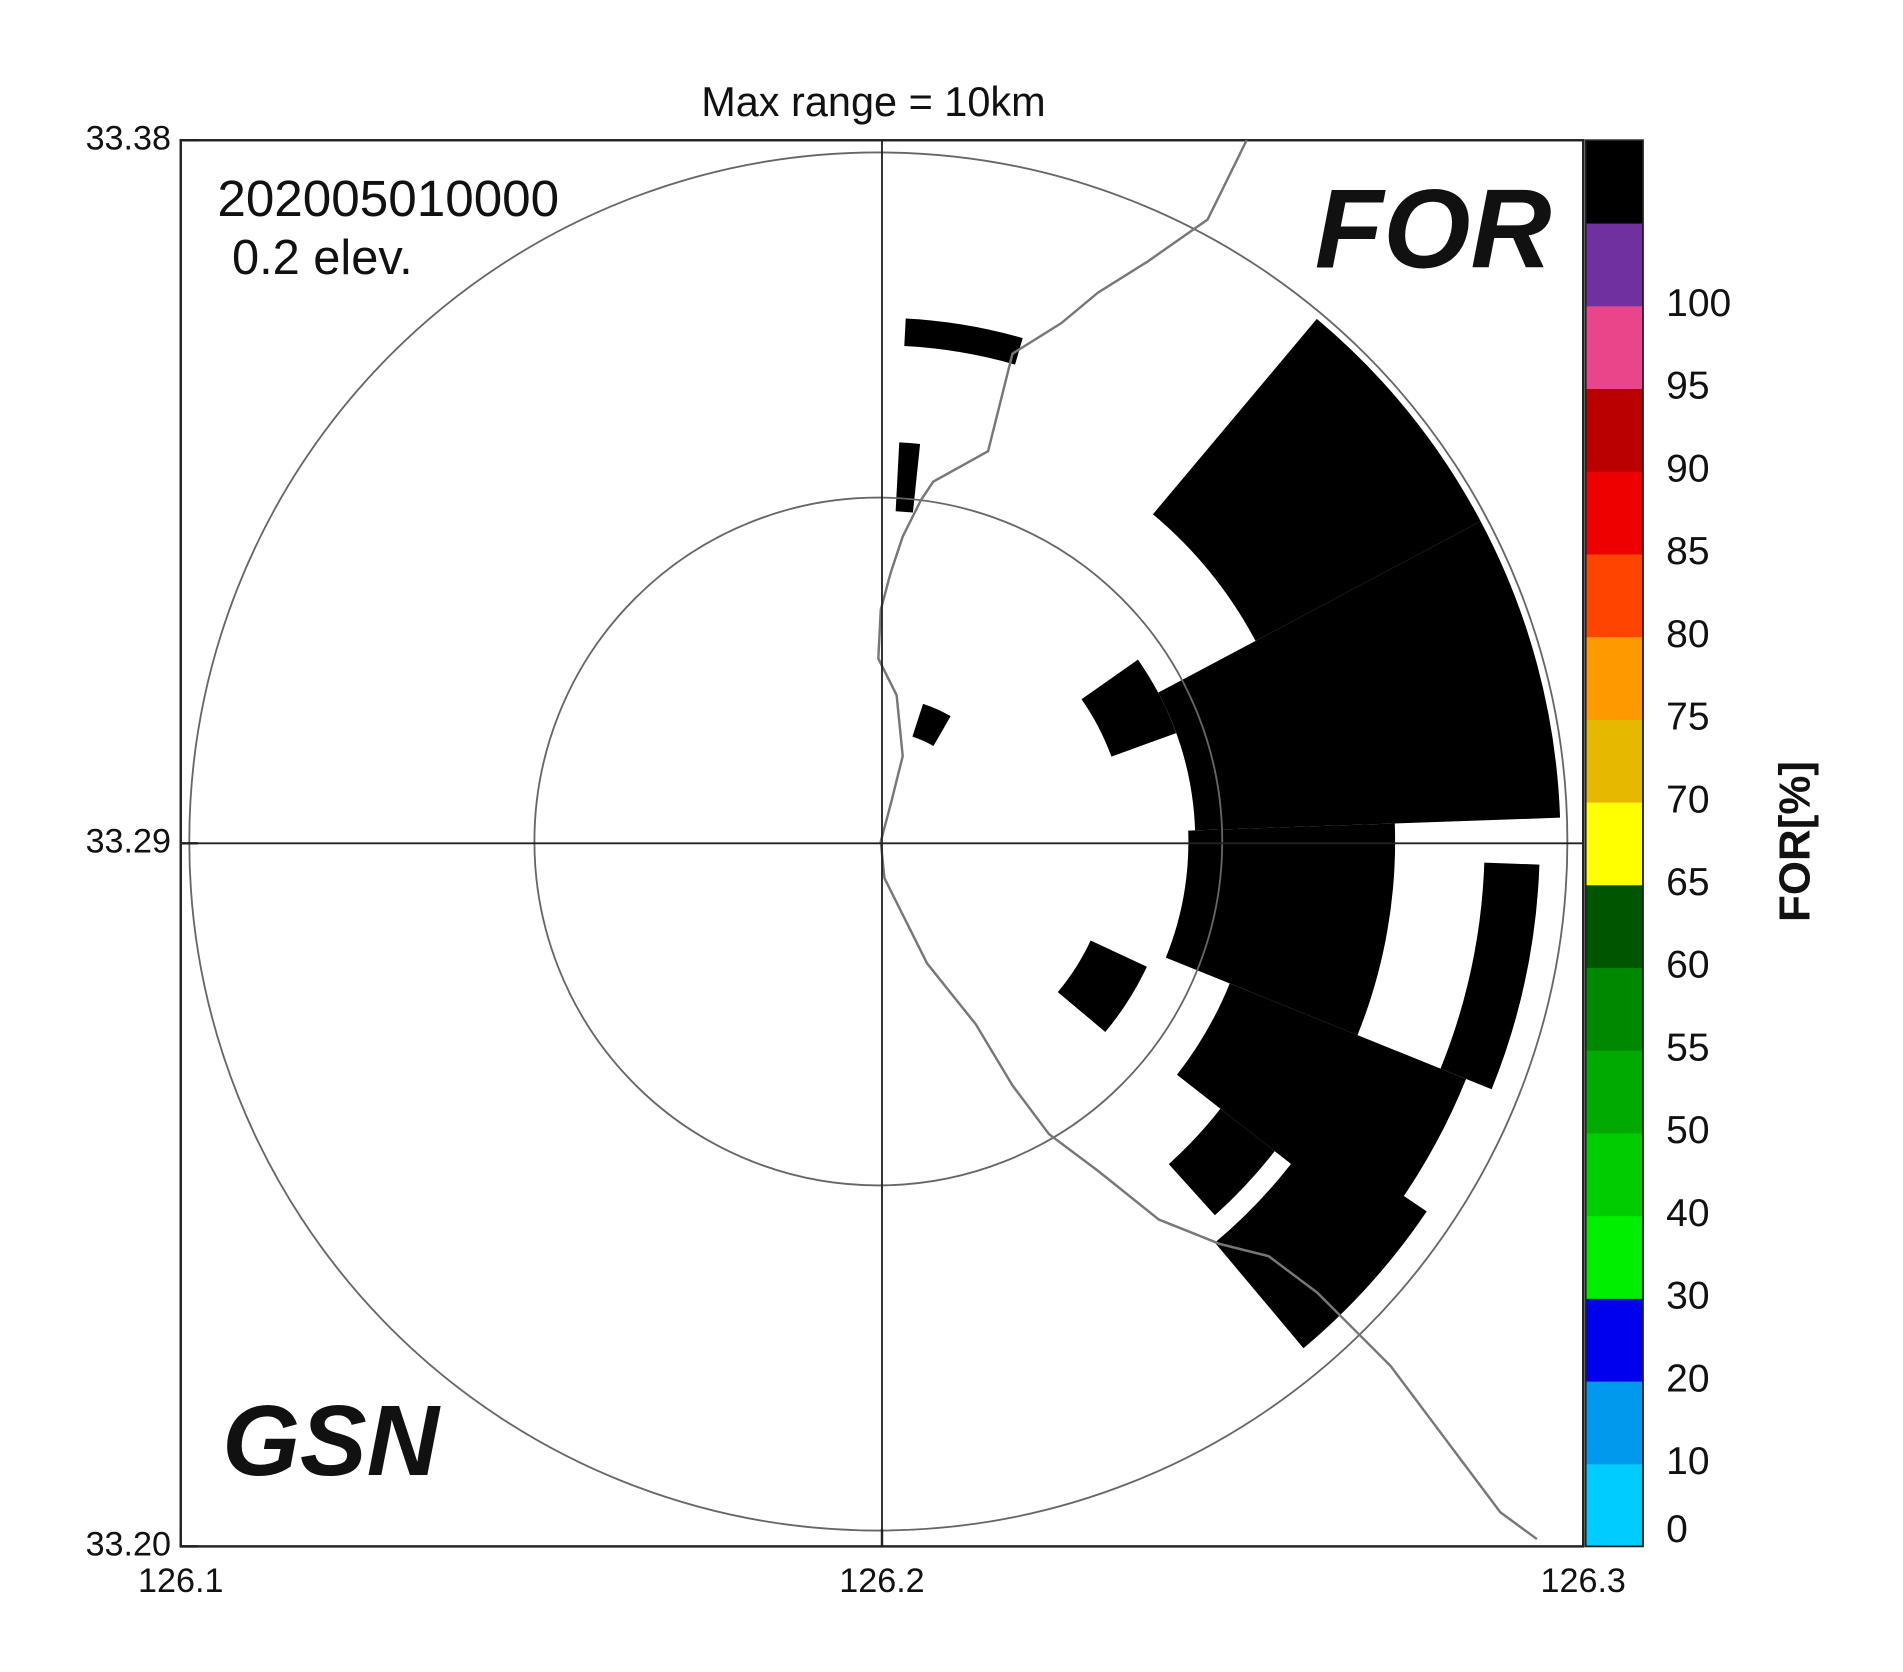 This screenshot has width=1903, height=1672. Describe the element at coordinates (1687, 717) in the screenshot. I see `colorbar-tick-label: 75` at that location.